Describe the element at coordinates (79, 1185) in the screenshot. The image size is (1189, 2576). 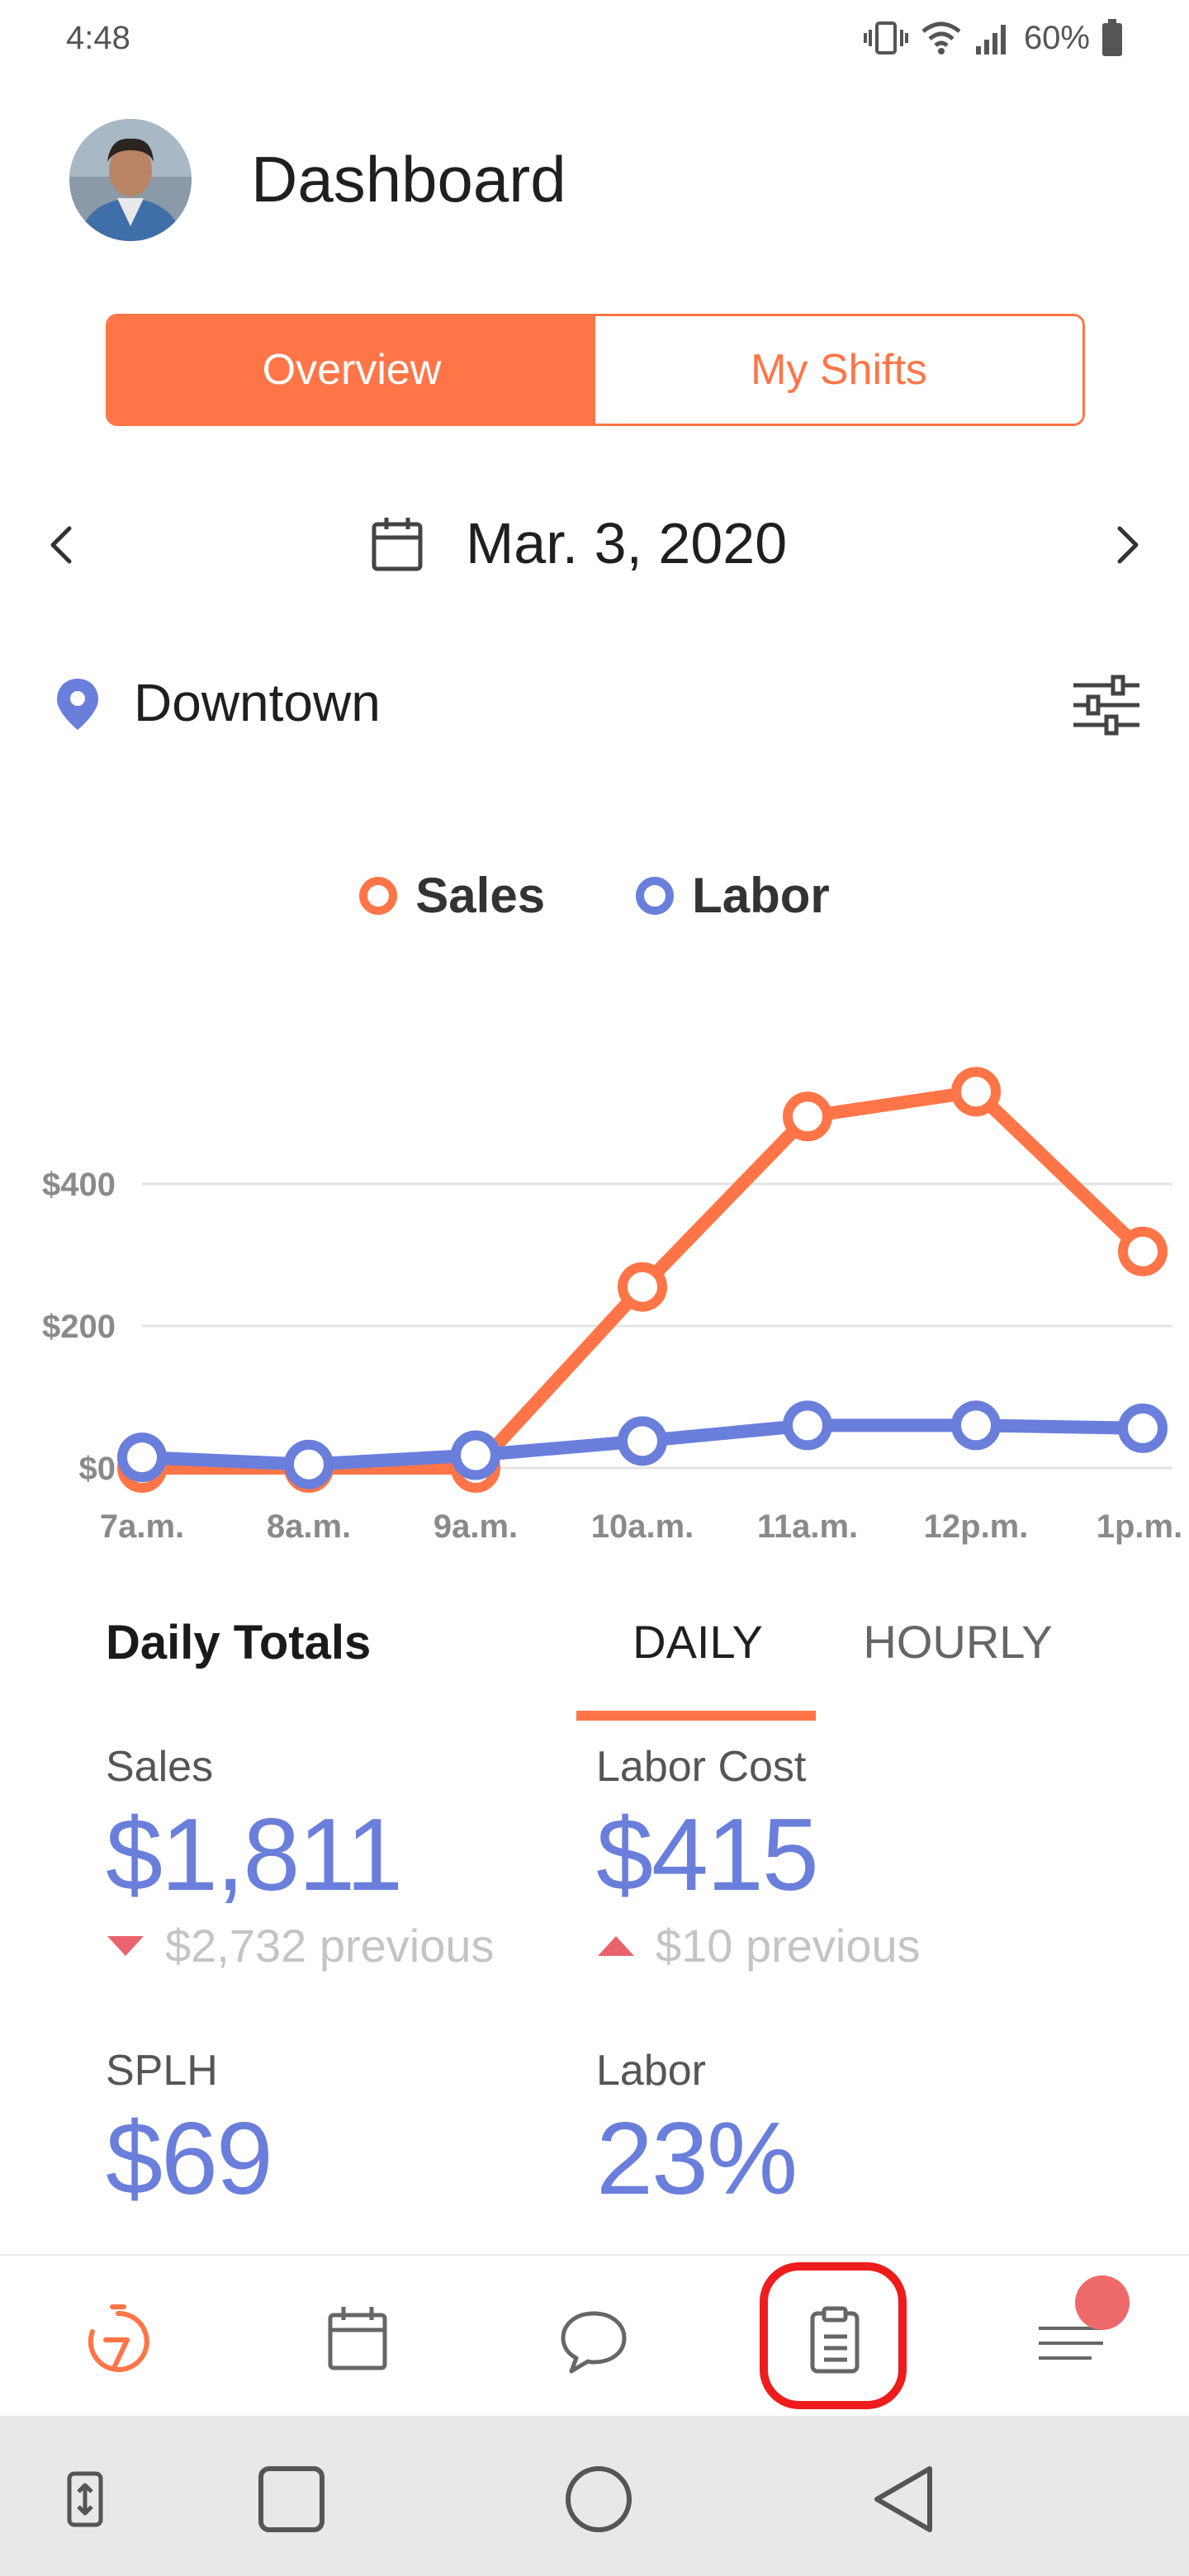
I see `y-tick-label: $400` at that location.